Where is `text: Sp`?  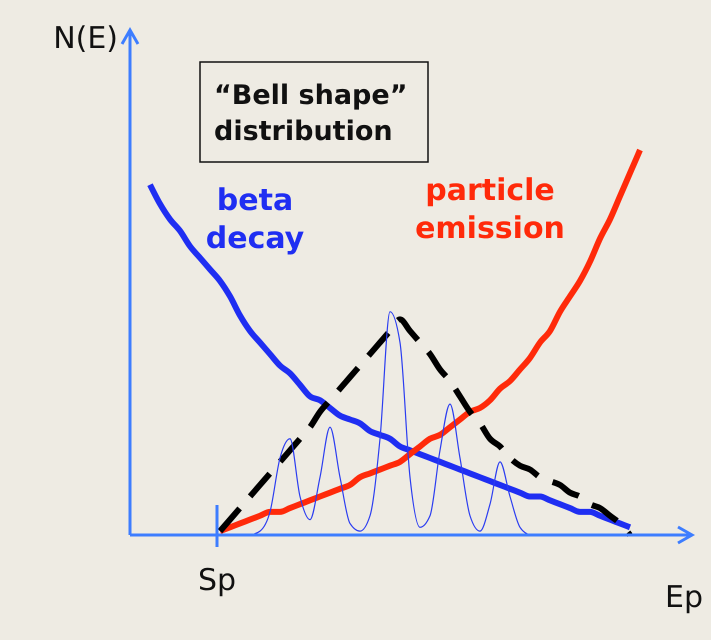
text: Sp is located at coordinates (217, 580).